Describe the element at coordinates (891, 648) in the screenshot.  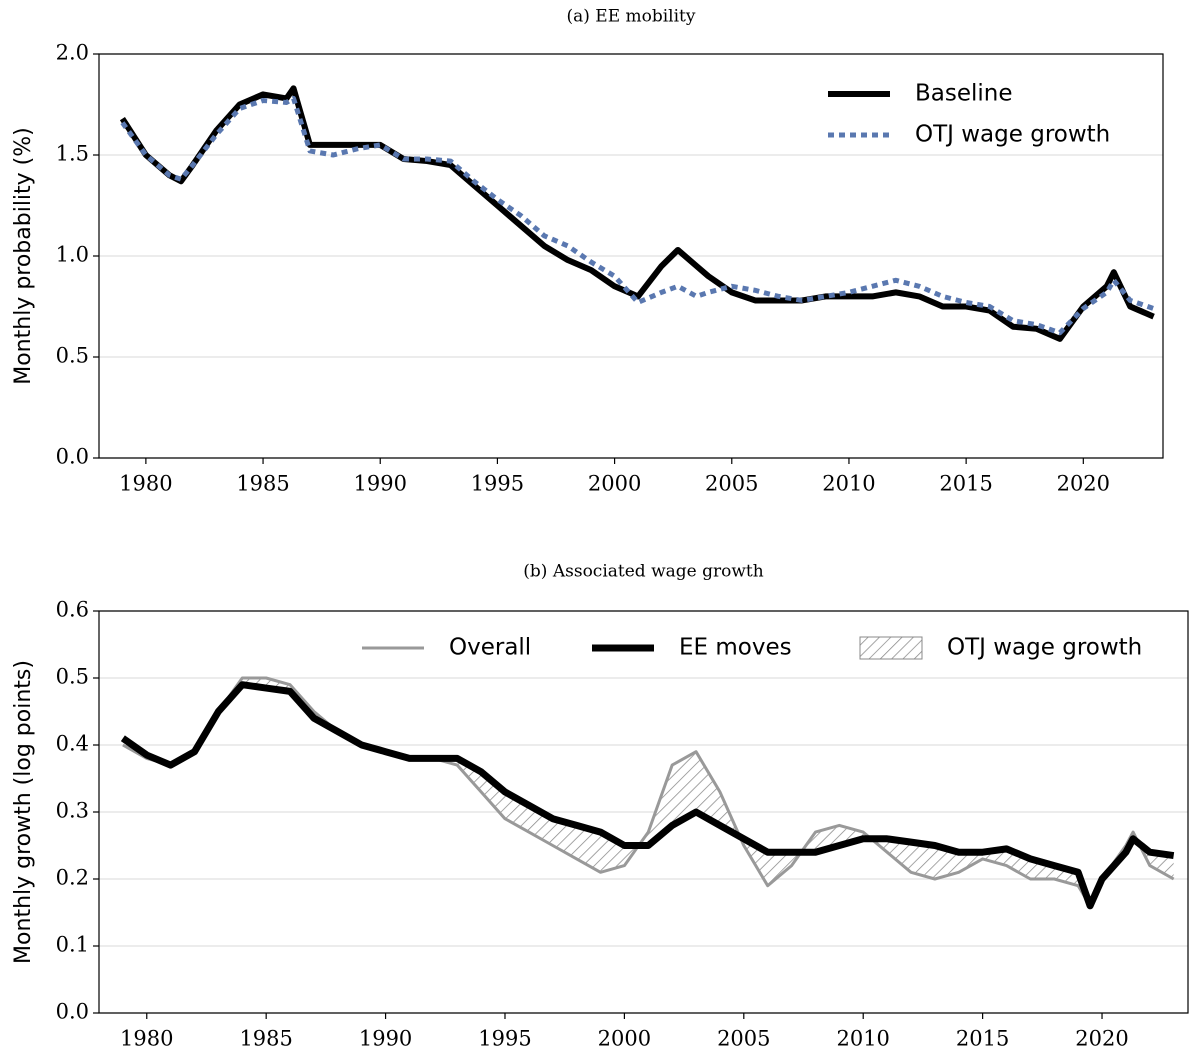
I see `legend-swatch` at that location.